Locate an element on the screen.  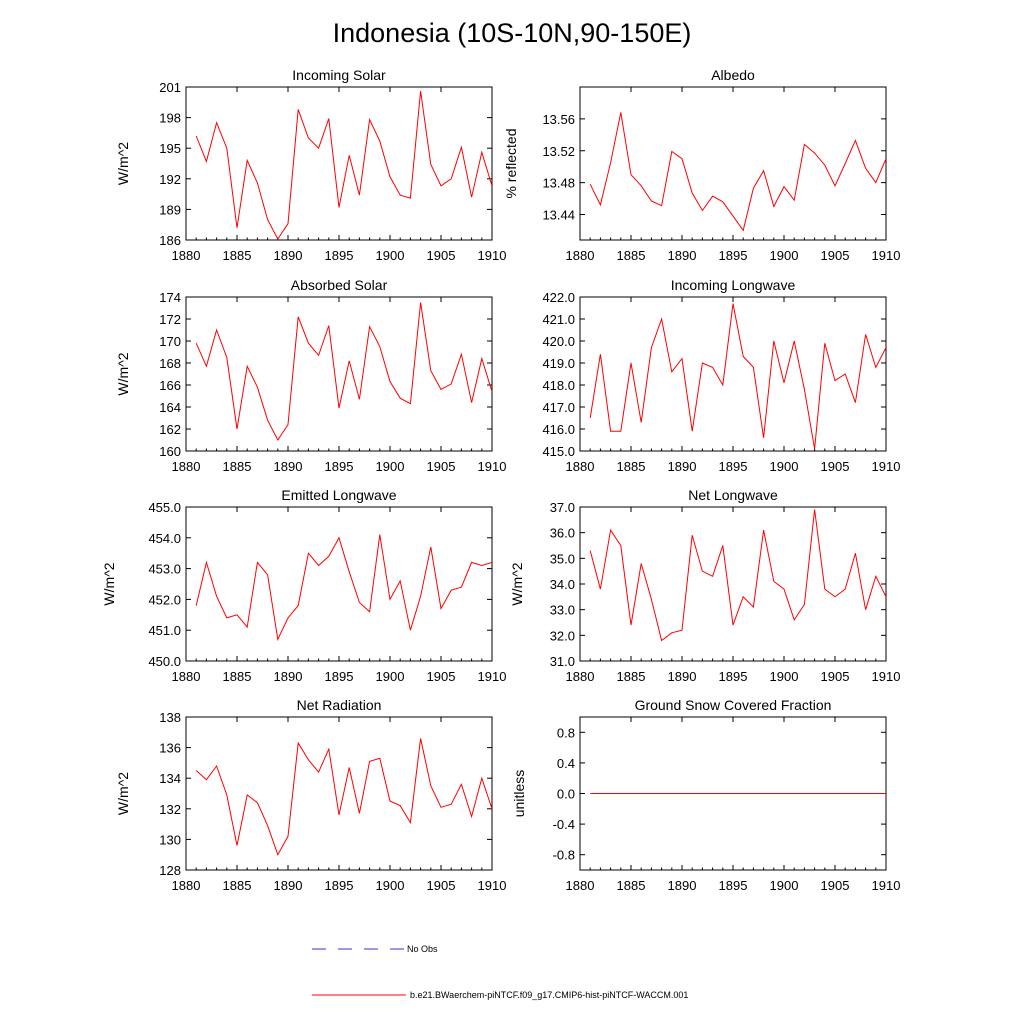
absorbed-solar-xtick-label: 1905 is located at coordinates (441, 466).